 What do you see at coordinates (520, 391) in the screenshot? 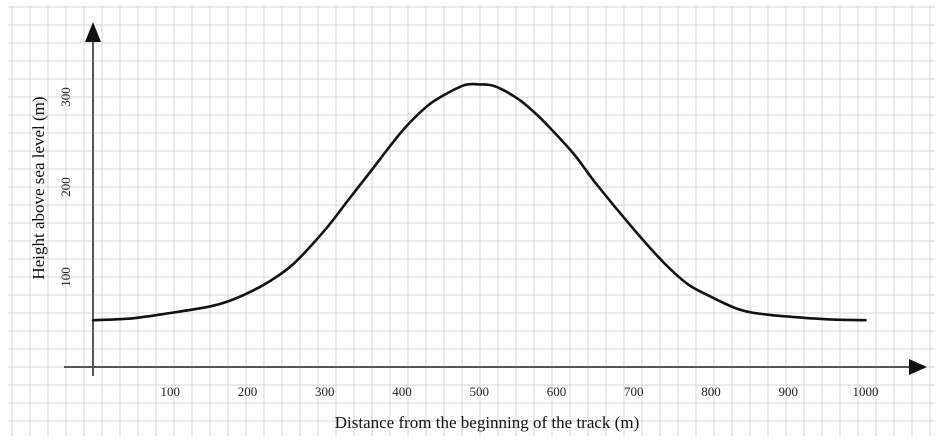
I see `x-tick-labels: 100 200 300 400 500 600 700 800 900 1000` at bounding box center [520, 391].